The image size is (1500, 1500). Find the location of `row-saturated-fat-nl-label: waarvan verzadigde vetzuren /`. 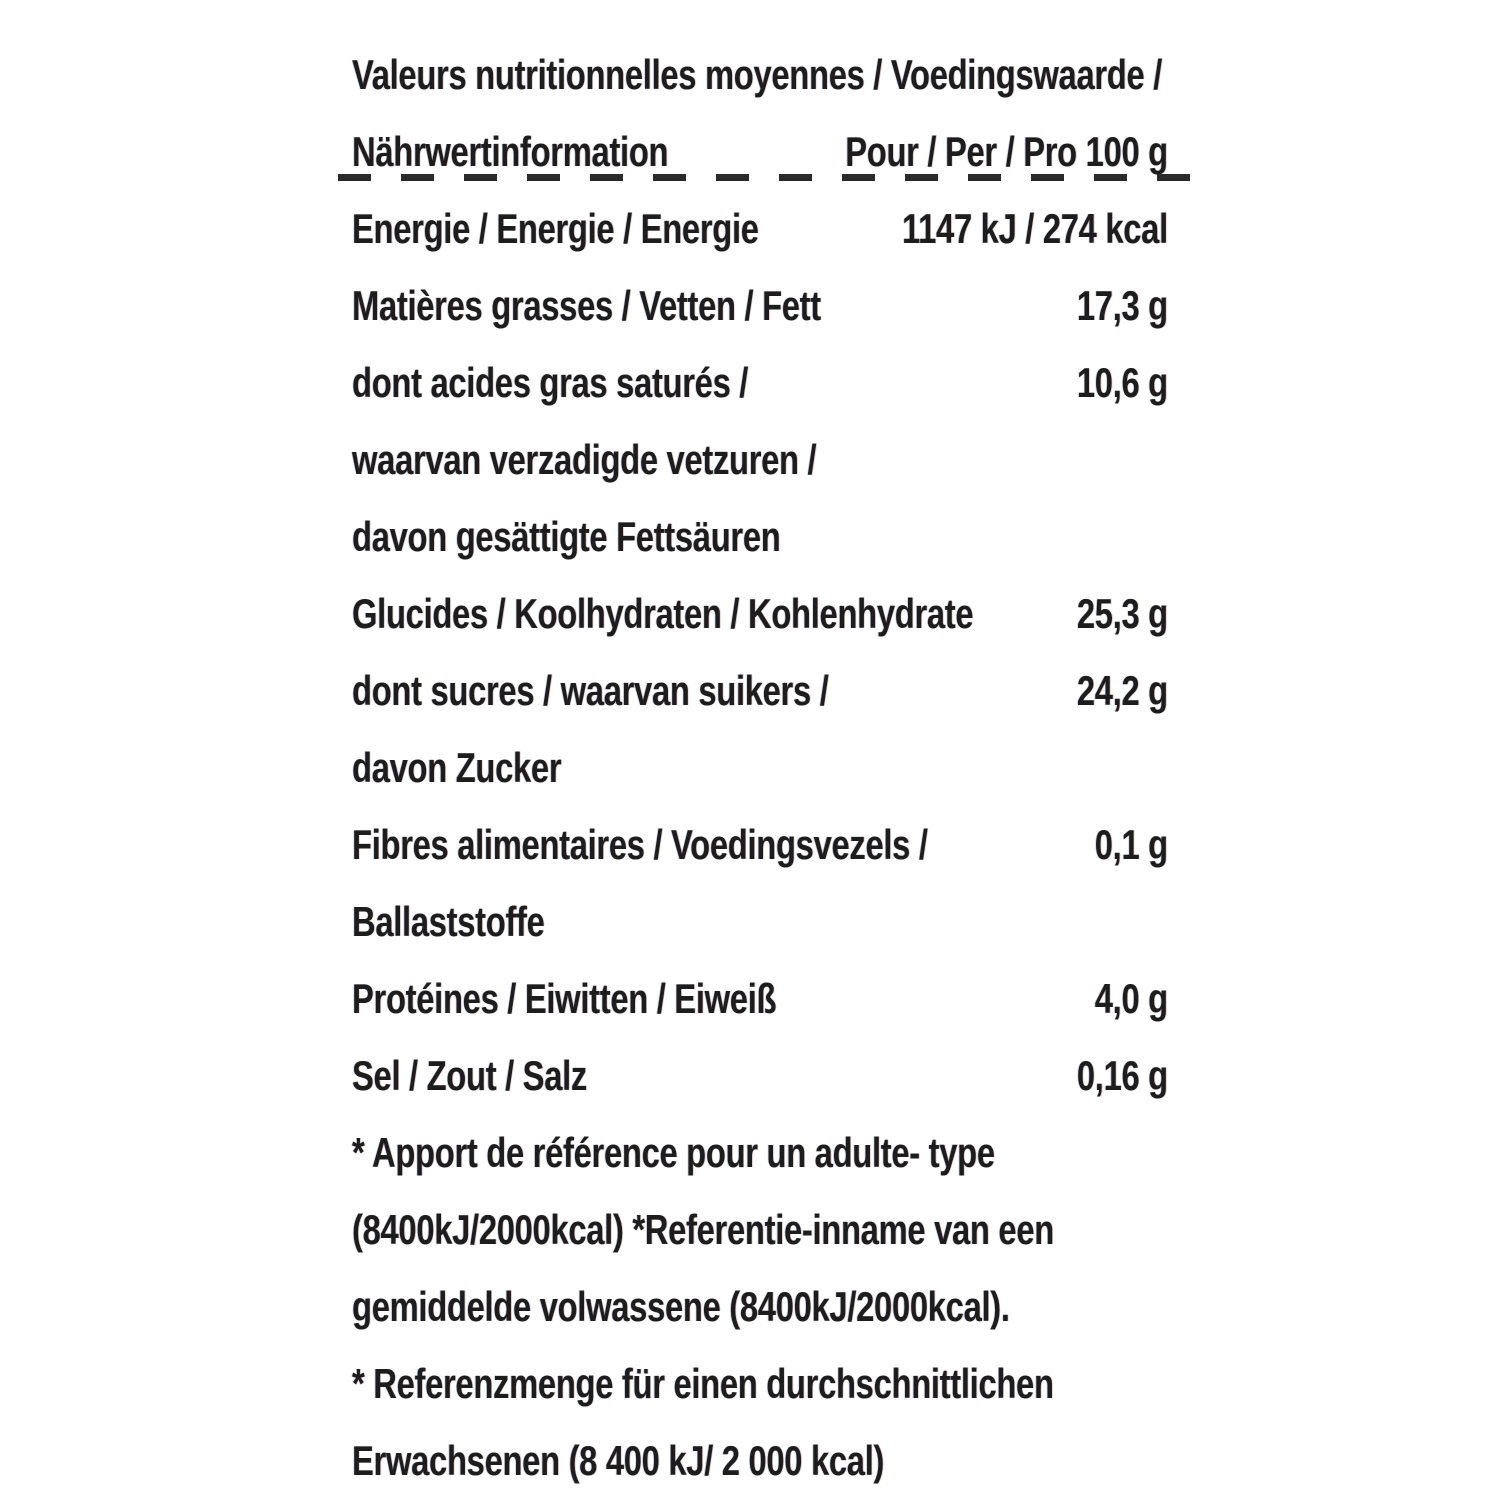

row-saturated-fat-nl-label: waarvan verzadigde vetzuren / is located at coordinates (584, 459).